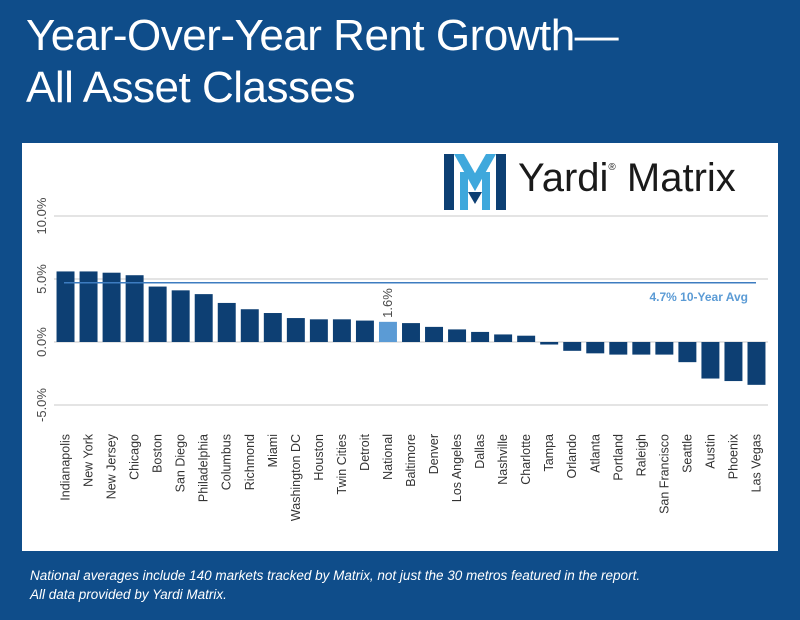 The height and width of the screenshot is (620, 800). What do you see at coordinates (475, 182) in the screenshot?
I see `yardi-matrix-logo-mark-icon` at bounding box center [475, 182].